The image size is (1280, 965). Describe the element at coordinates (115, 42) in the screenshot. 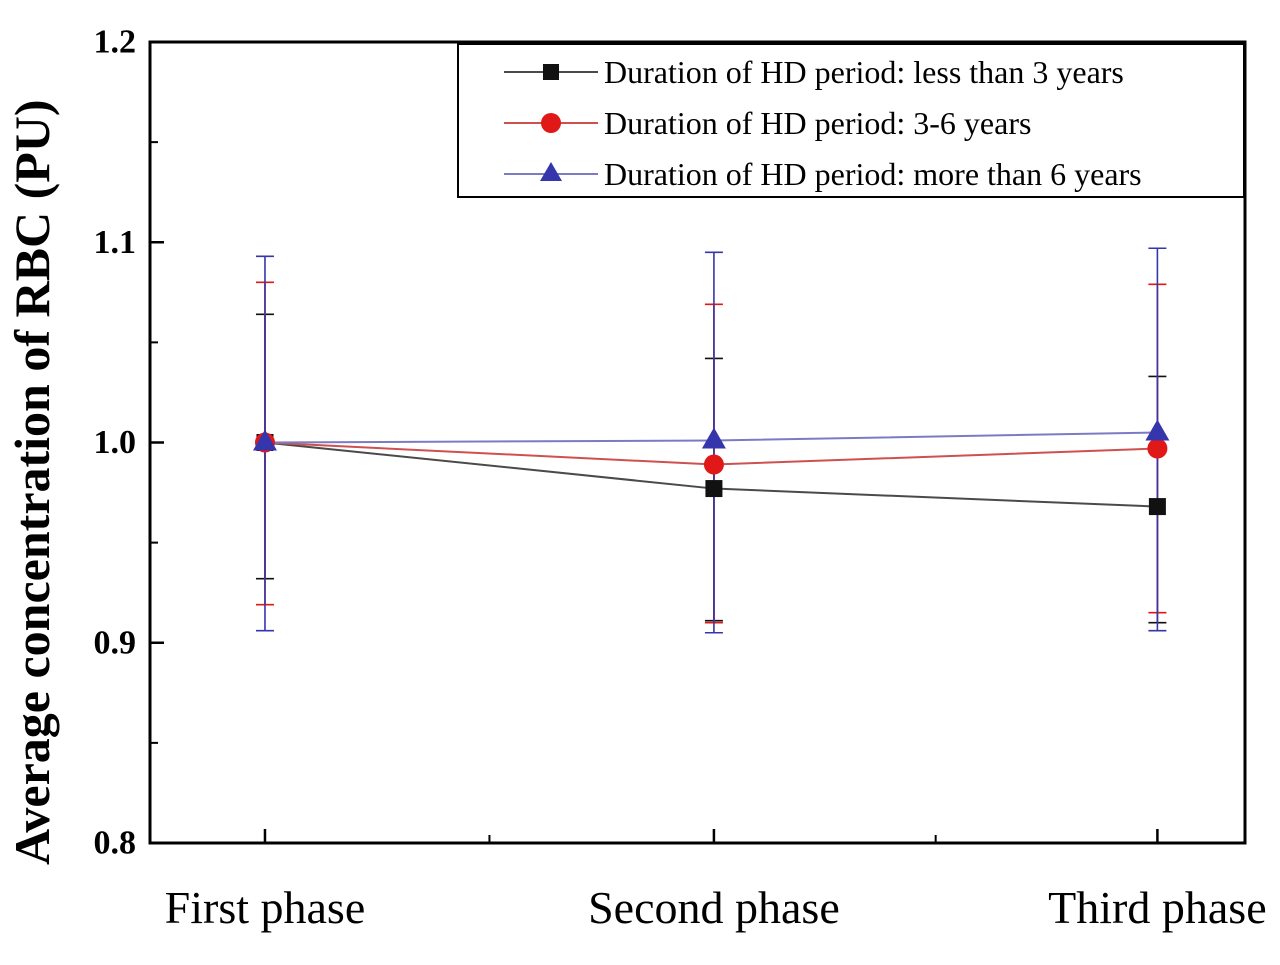

I see `y-tick-label: 1.2` at that location.